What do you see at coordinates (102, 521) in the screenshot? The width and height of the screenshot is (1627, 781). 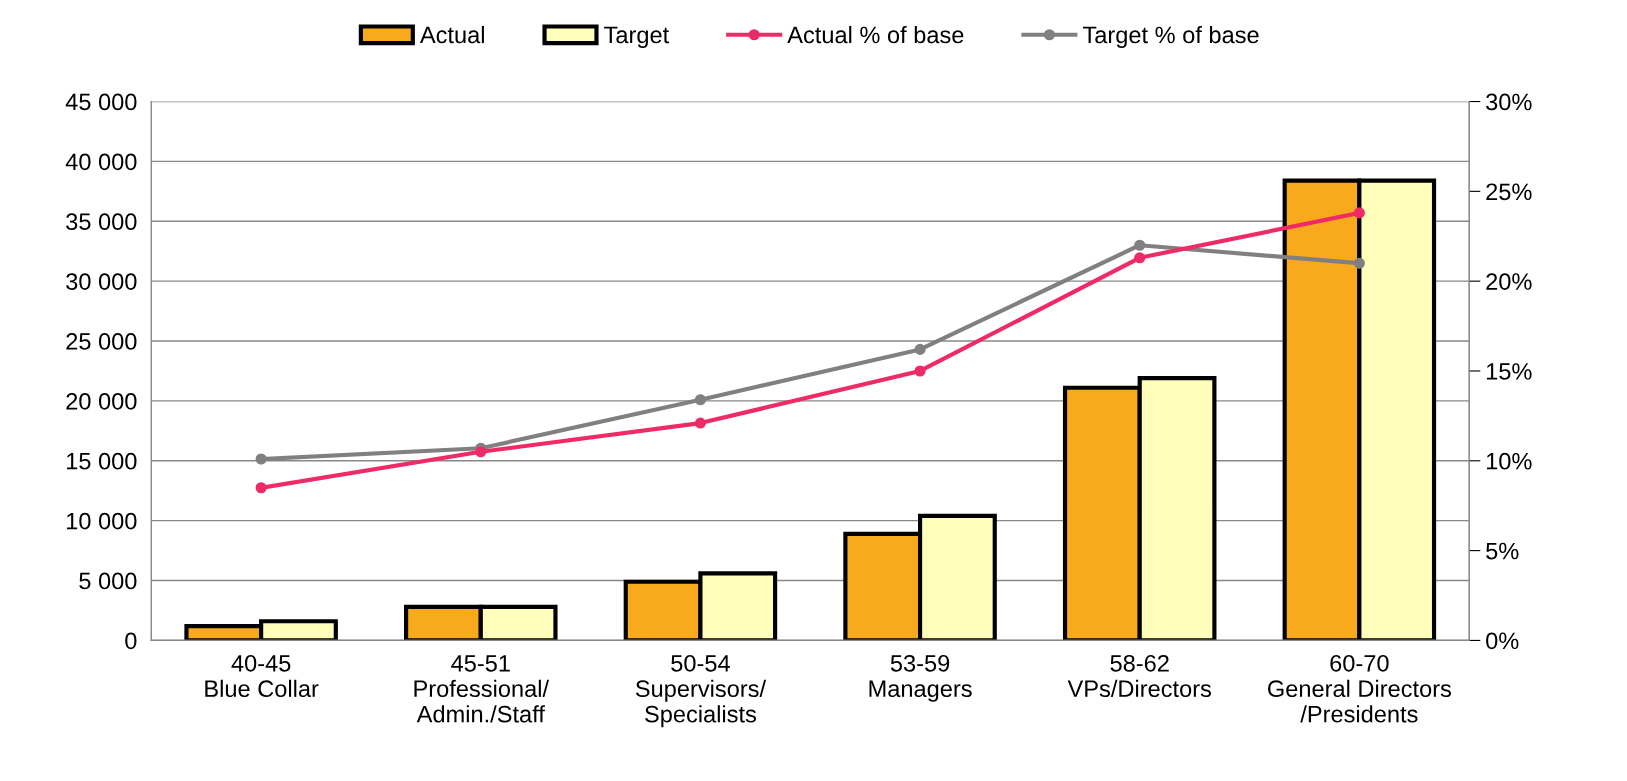 I see `y-tick-label: 10 000` at bounding box center [102, 521].